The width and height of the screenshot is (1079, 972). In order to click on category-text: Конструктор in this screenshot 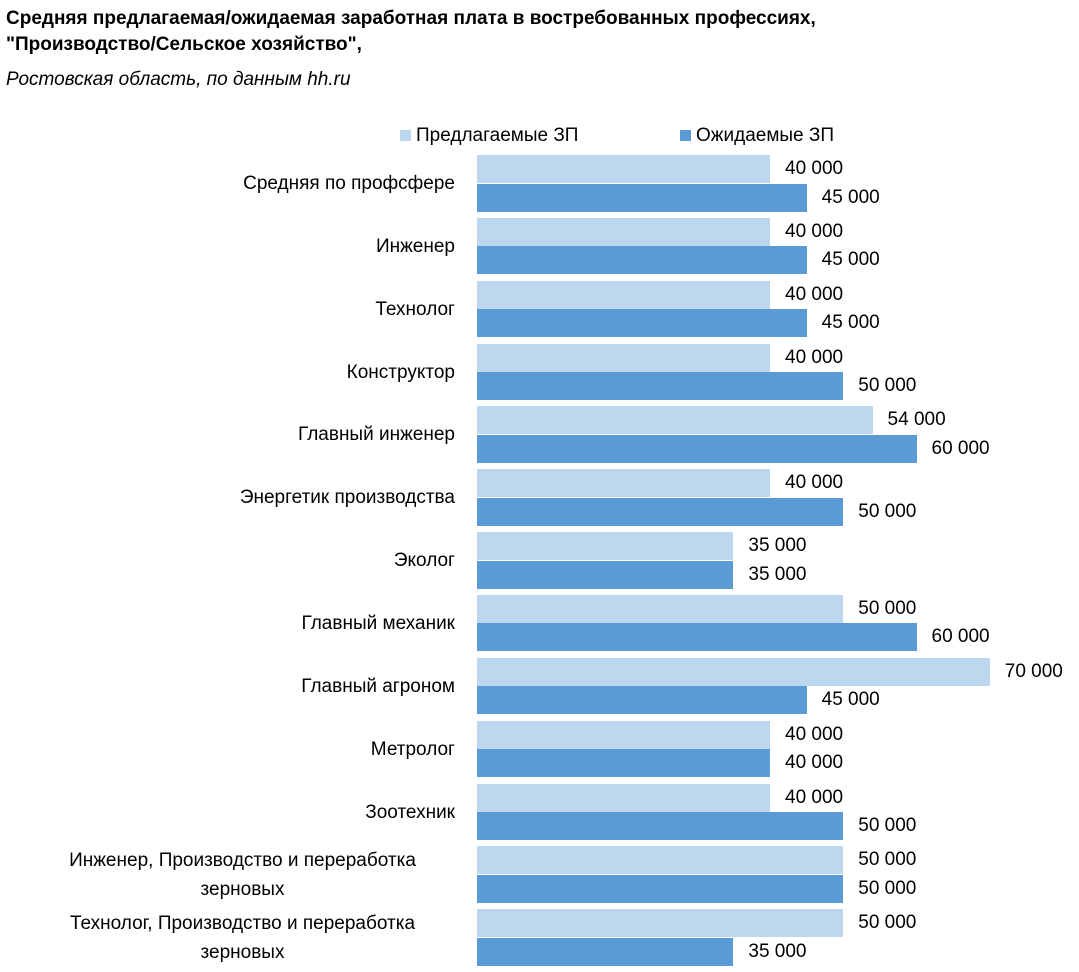, I will do `click(400, 372)`.